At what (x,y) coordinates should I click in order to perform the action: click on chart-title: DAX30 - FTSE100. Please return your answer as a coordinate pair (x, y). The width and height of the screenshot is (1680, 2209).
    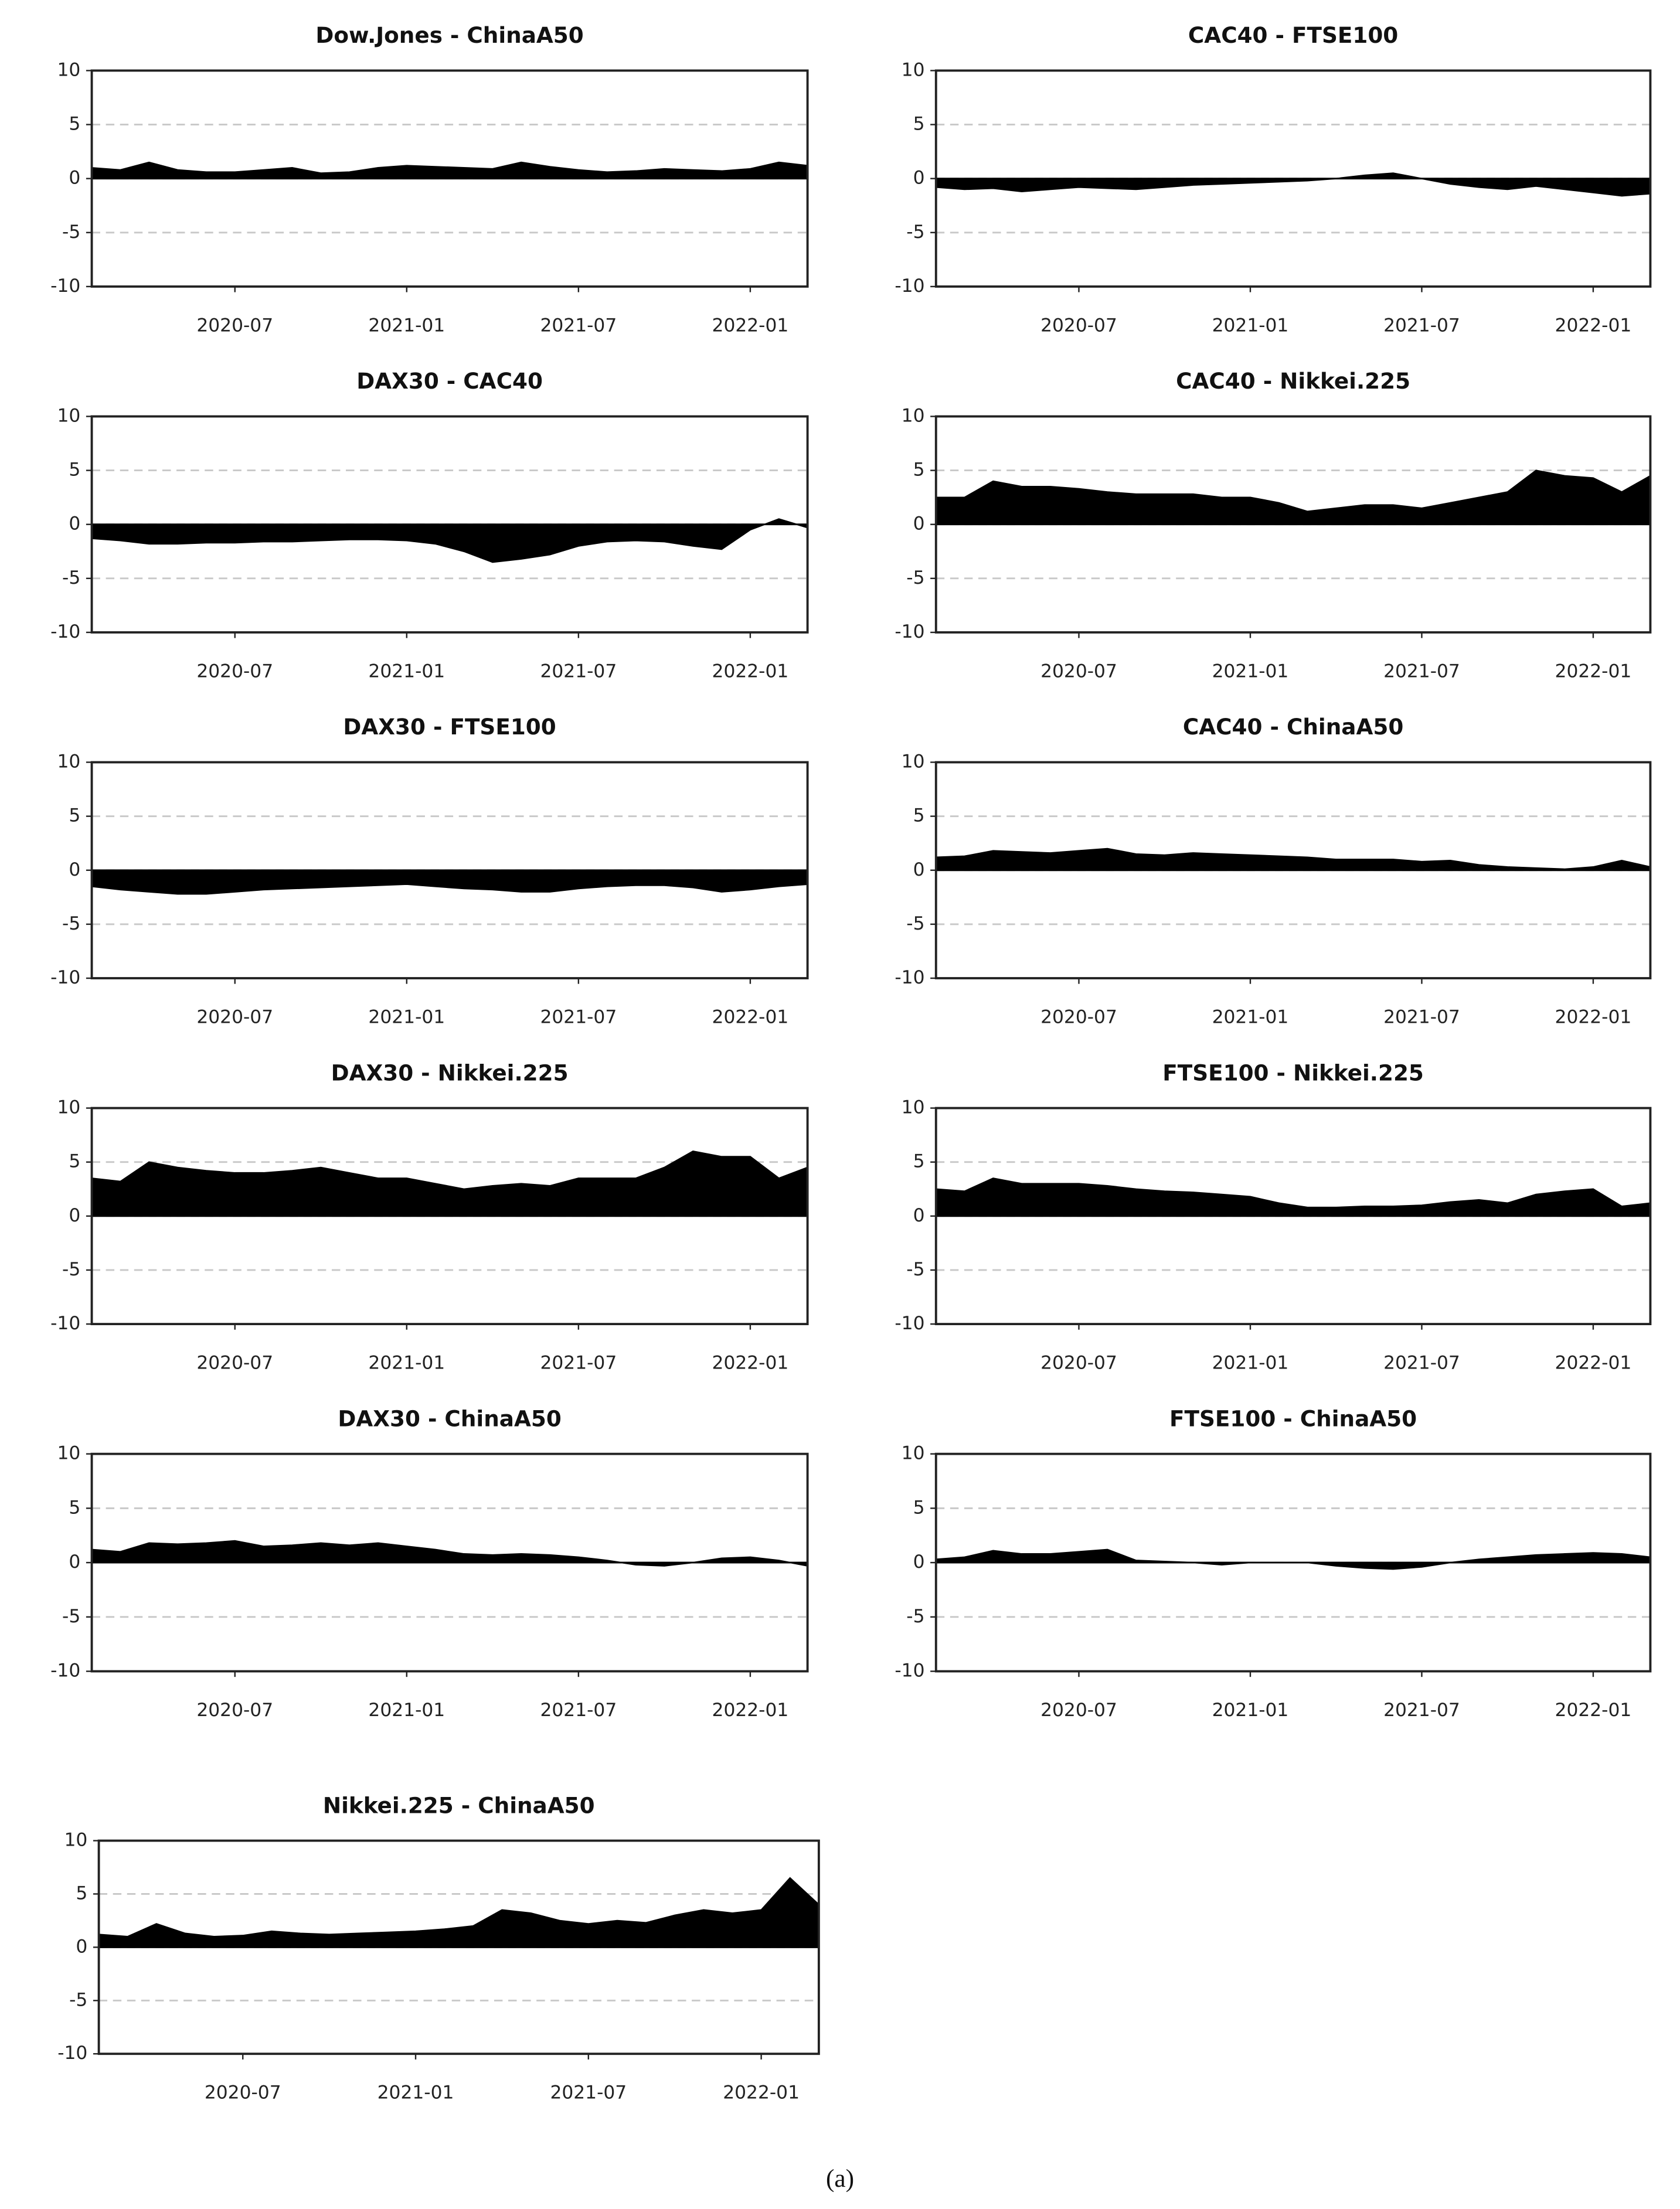
    Looking at the image, I should click on (449, 727).